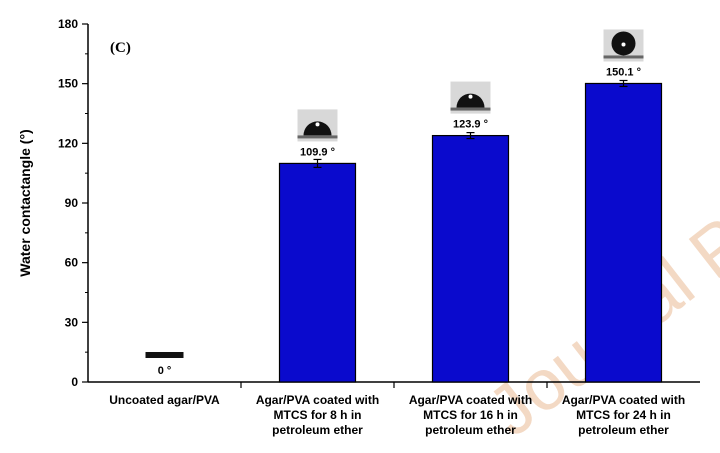 The image size is (720, 453). What do you see at coordinates (317, 152) in the screenshot?
I see `value-label: 109.9 °` at bounding box center [317, 152].